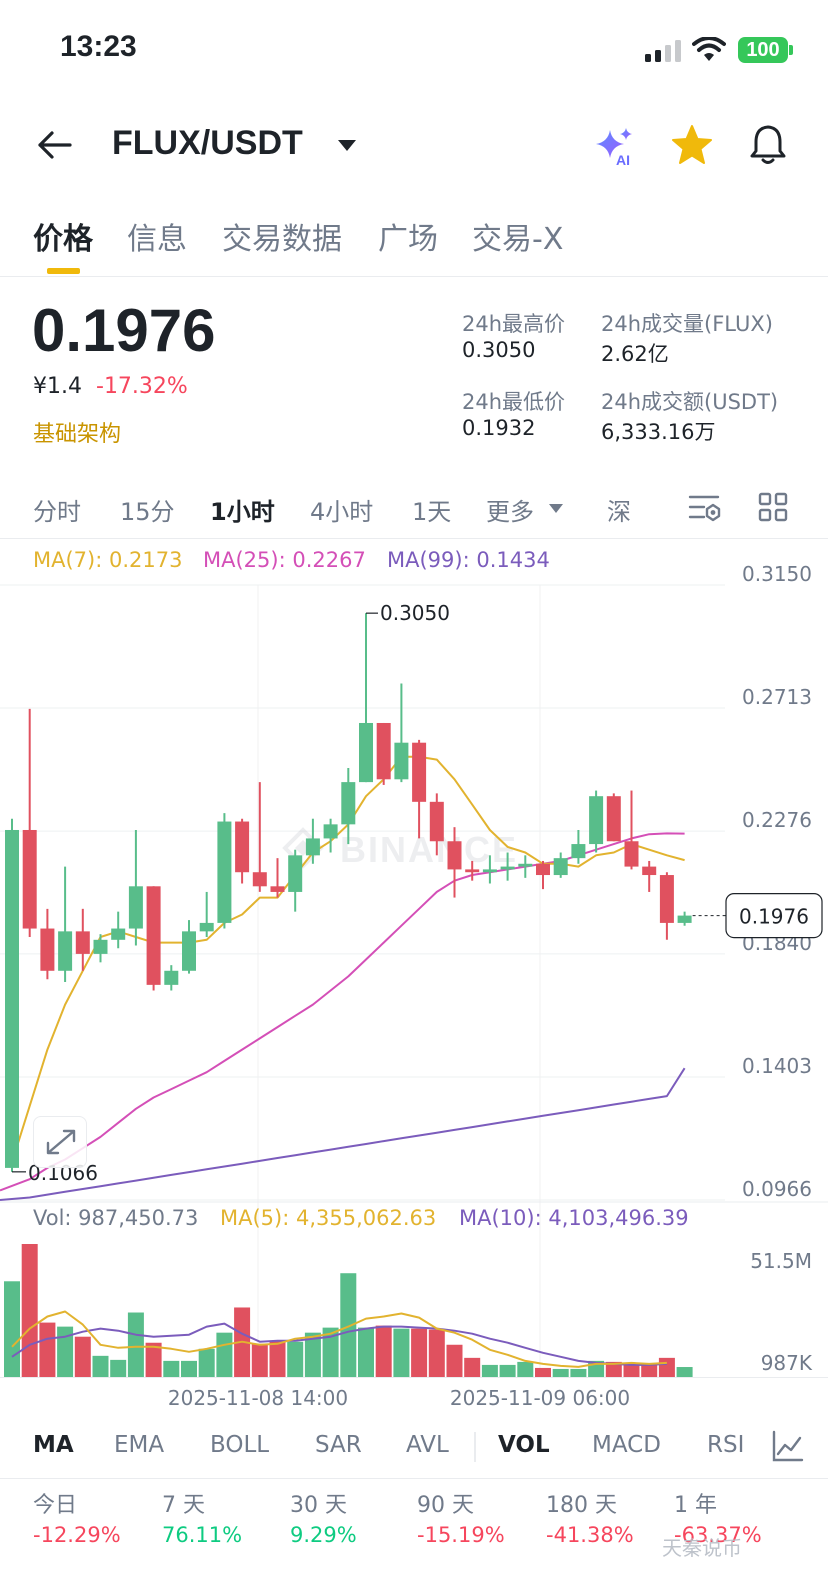  I want to click on perf-value-180d: -41.38%, so click(590, 1535).